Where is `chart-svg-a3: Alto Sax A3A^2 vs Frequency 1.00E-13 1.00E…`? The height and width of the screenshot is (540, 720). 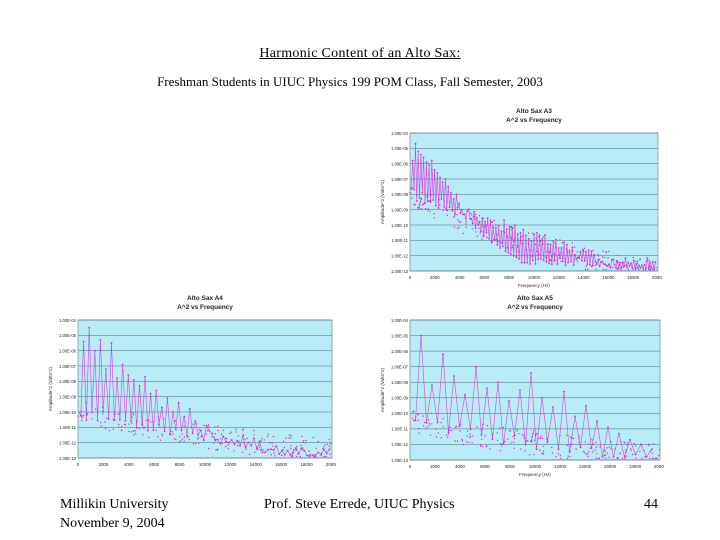
chart-svg-a3: Alto Sax A3A^2 vs Frequency 1.00E-13 1.00E… is located at coordinates (521, 198).